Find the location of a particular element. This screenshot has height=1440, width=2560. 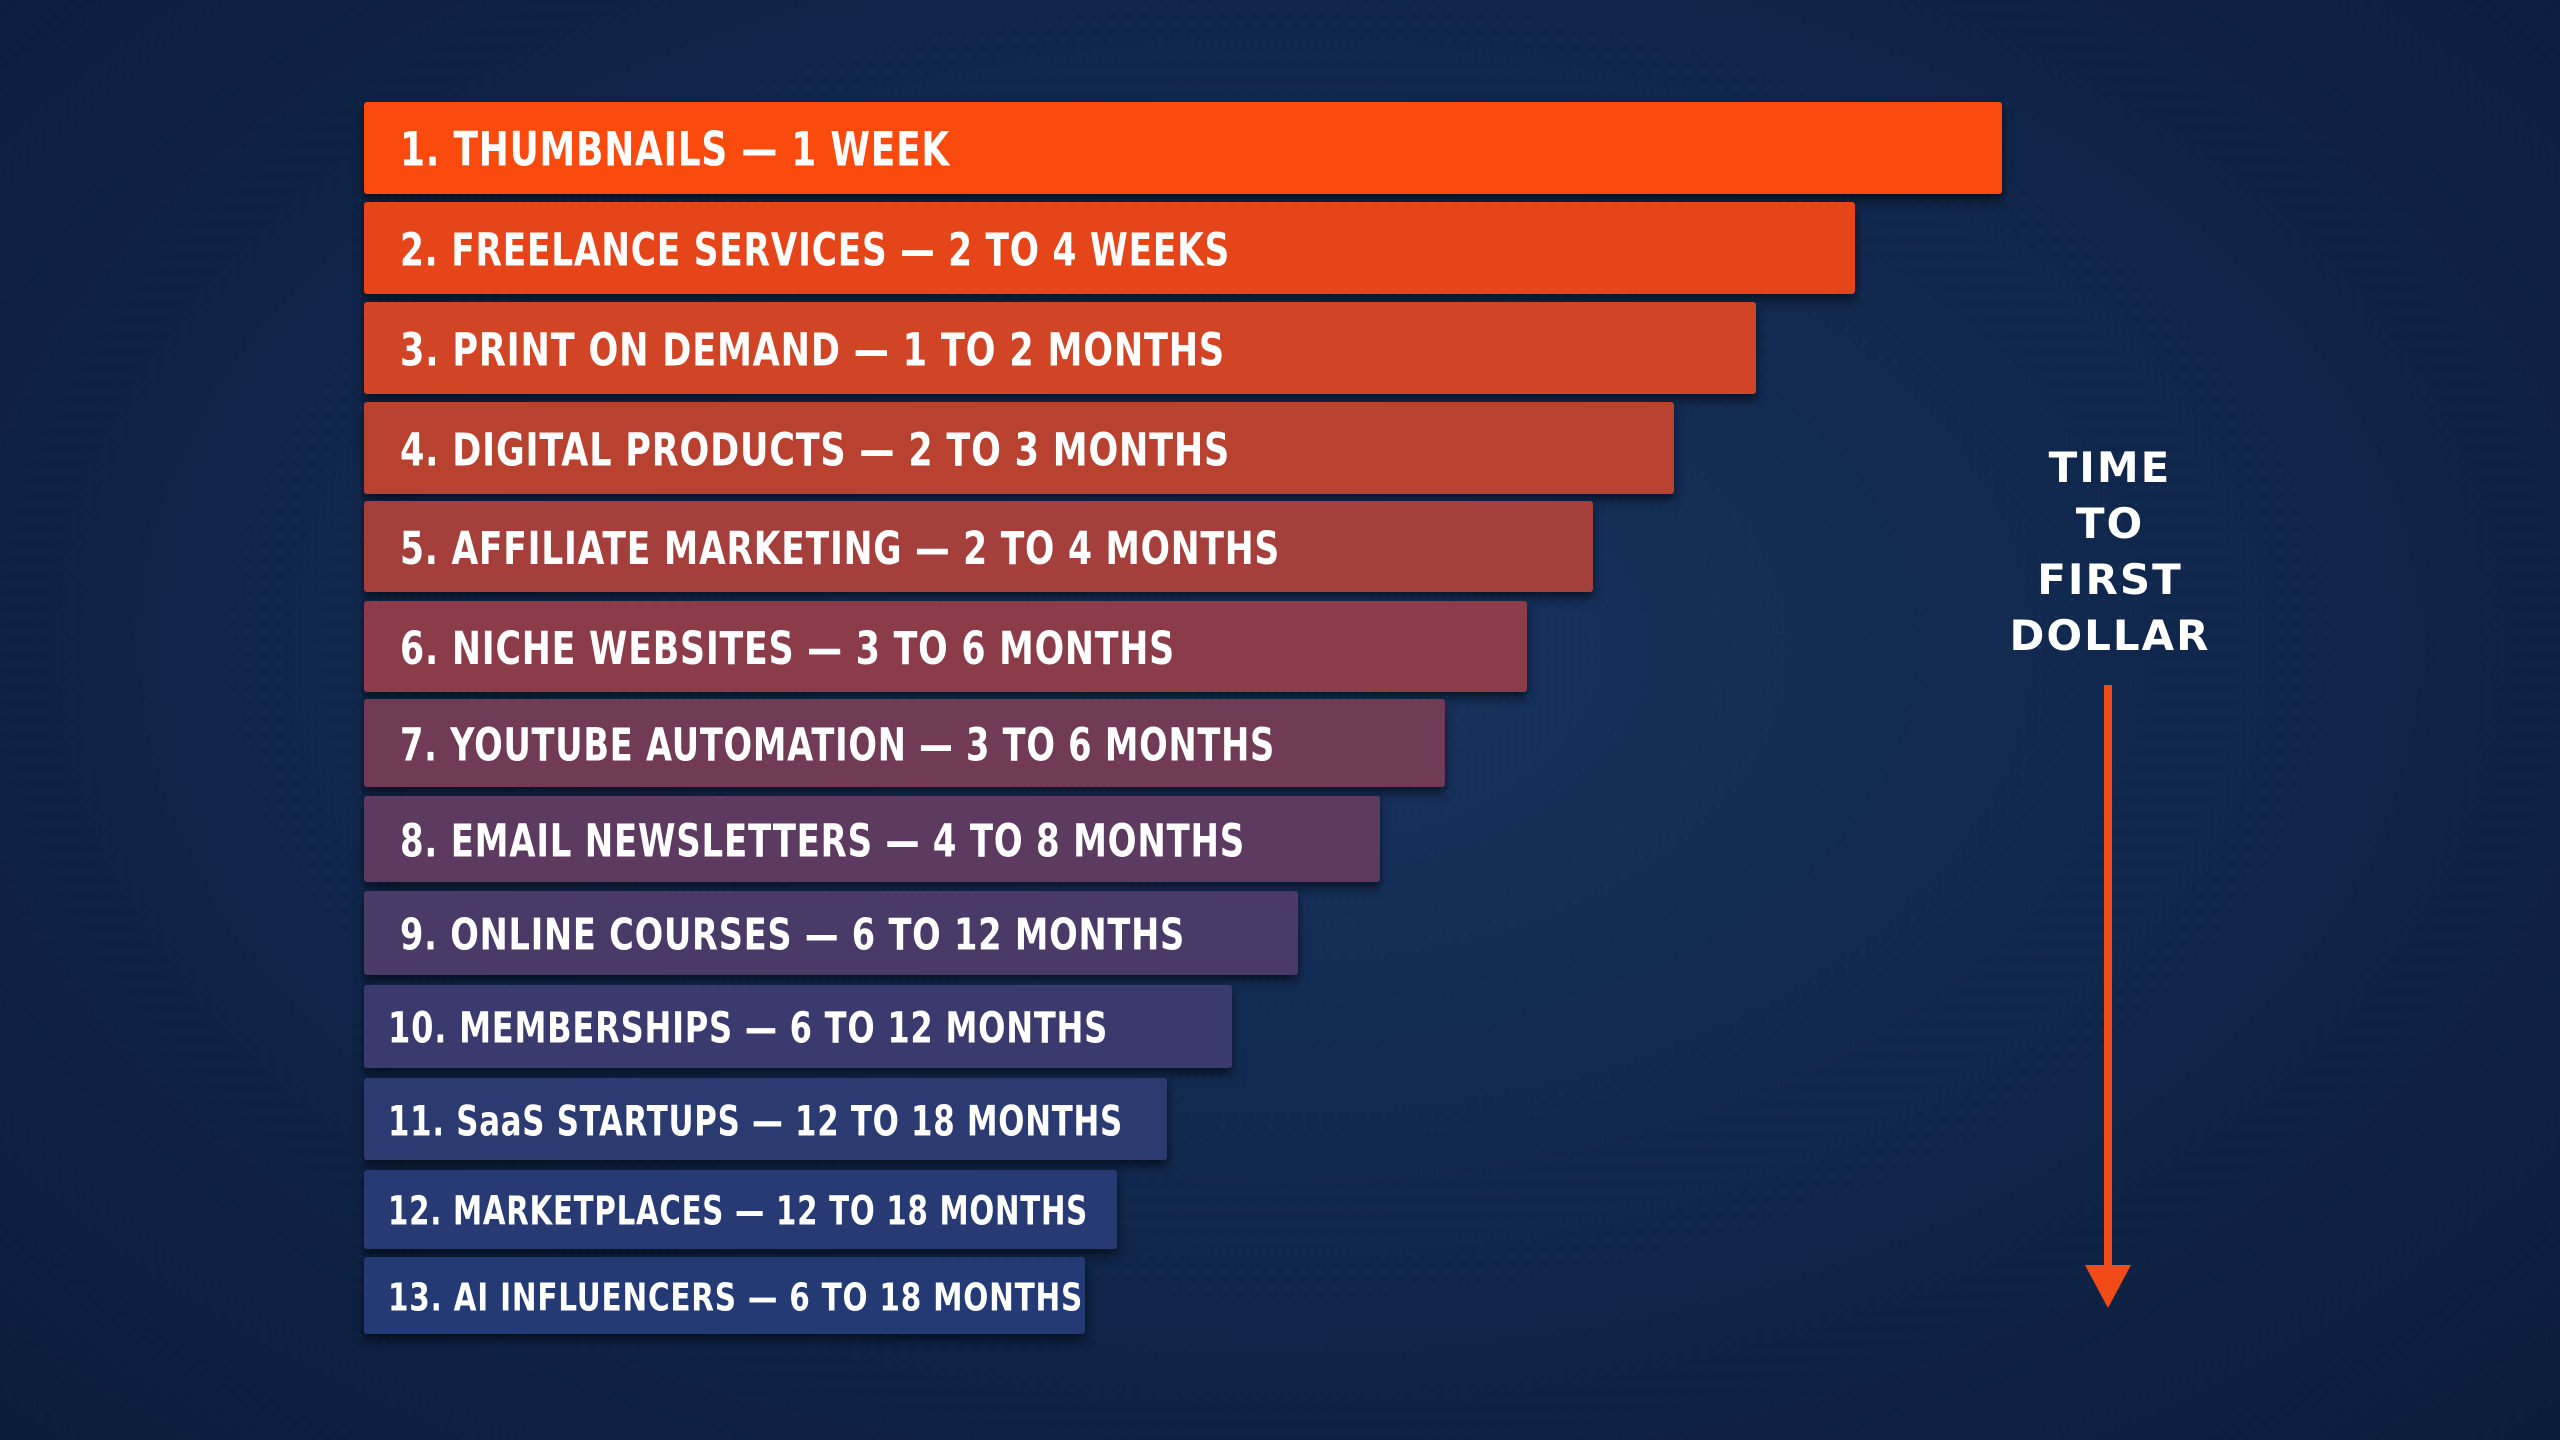

bar-label: 3. PRINT ON DEMAND — 1 TO 2 MONTHS is located at coordinates (812, 350).